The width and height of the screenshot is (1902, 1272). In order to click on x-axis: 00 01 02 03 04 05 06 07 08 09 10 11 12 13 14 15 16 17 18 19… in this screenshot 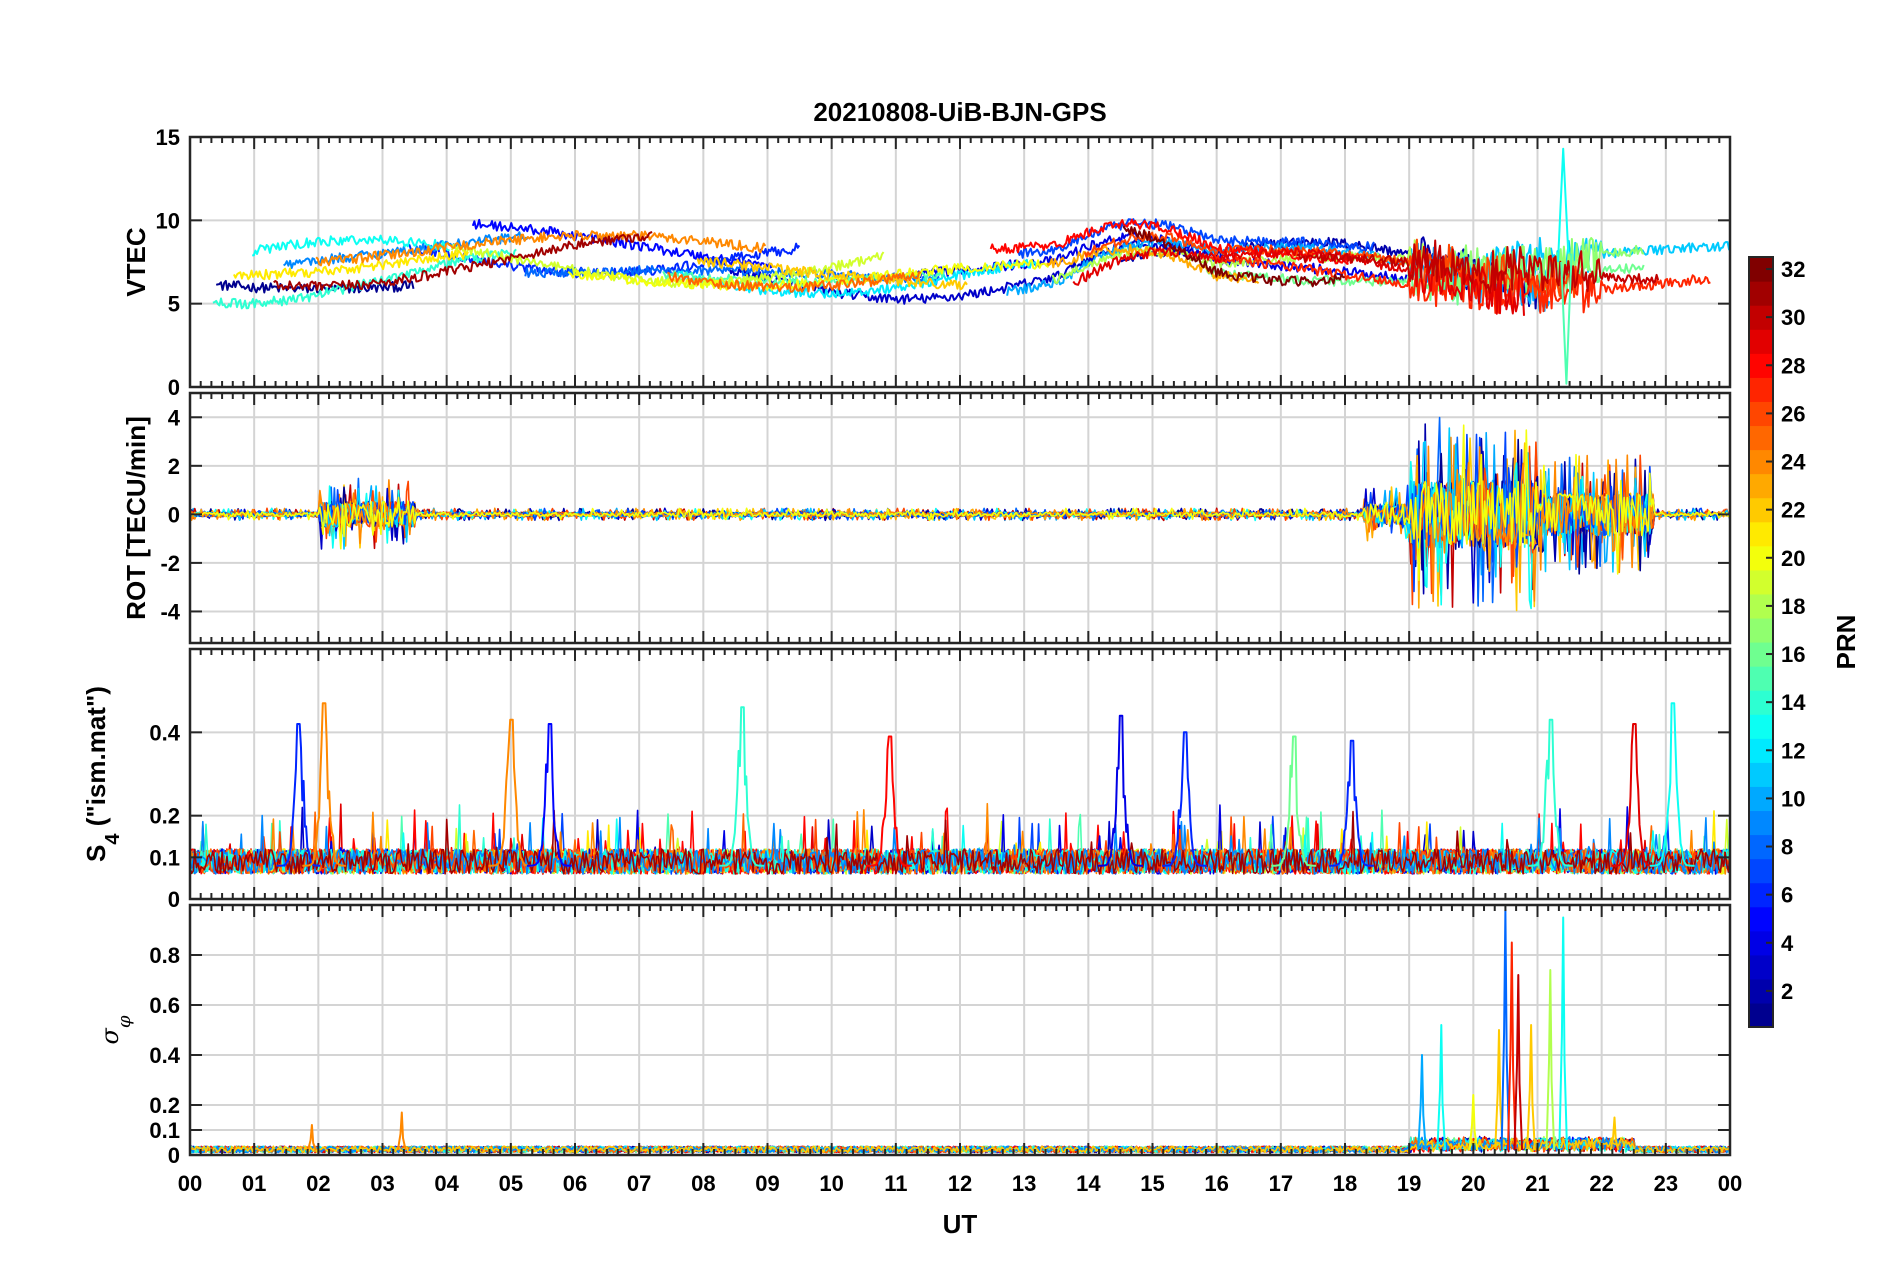, I will do `click(960, 1183)`.